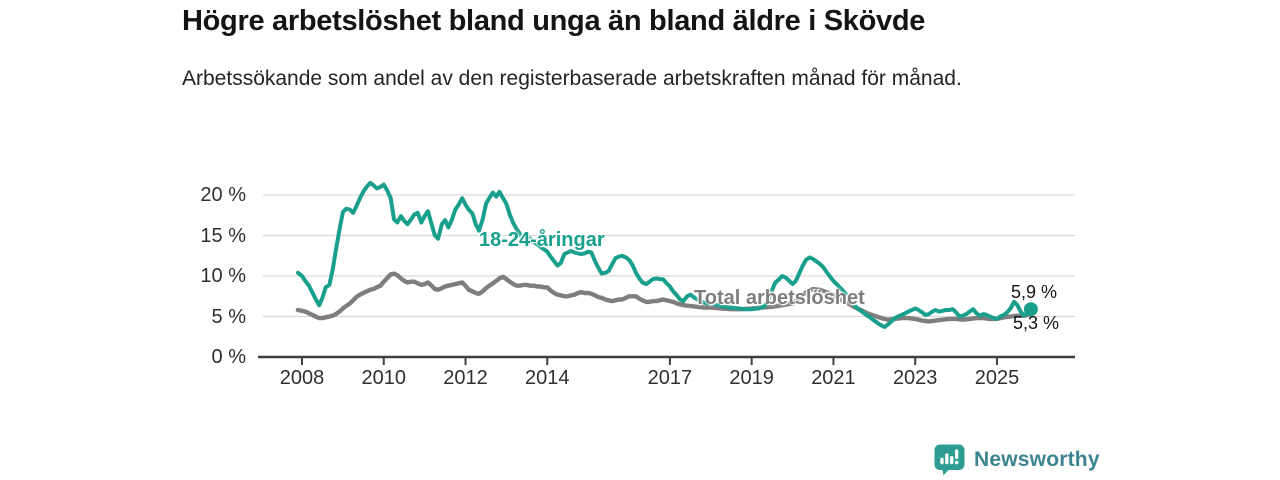  Describe the element at coordinates (1037, 459) in the screenshot. I see `newsworthy-wordmark: Newsworthy` at that location.